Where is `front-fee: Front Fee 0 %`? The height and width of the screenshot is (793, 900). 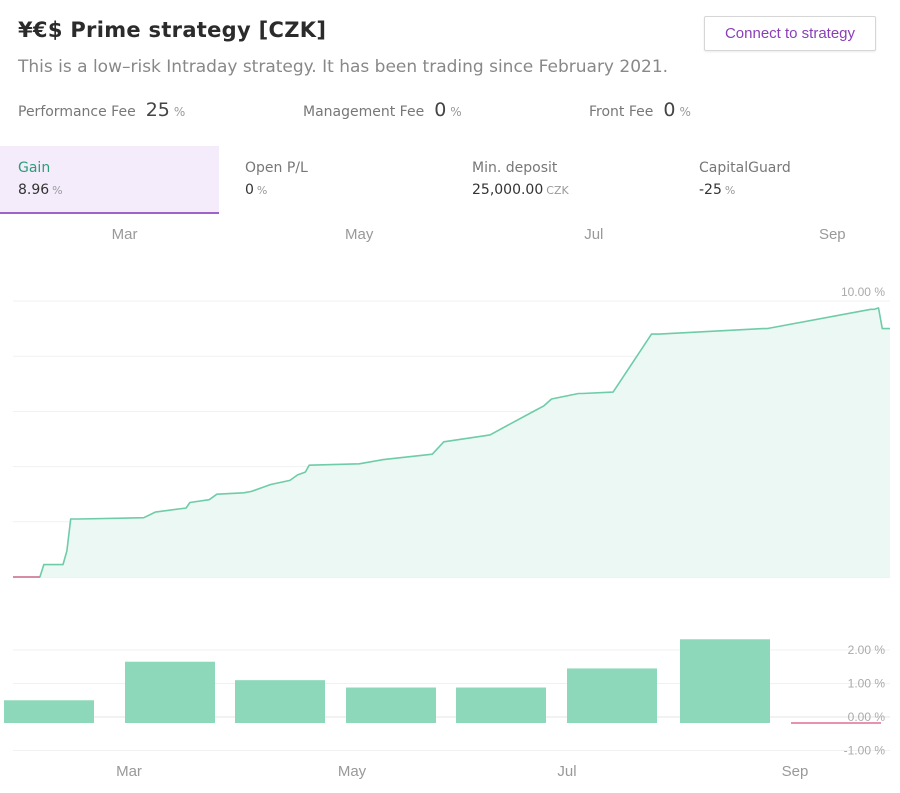 front-fee: Front Fee 0 % is located at coordinates (640, 110).